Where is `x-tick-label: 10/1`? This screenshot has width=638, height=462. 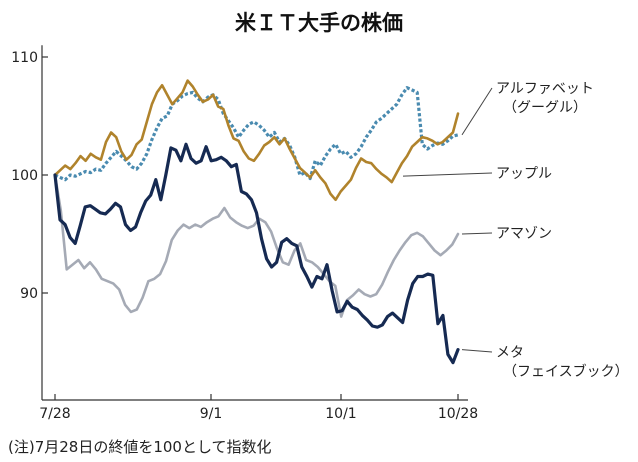
x-tick-label: 10/1 is located at coordinates (340, 414).